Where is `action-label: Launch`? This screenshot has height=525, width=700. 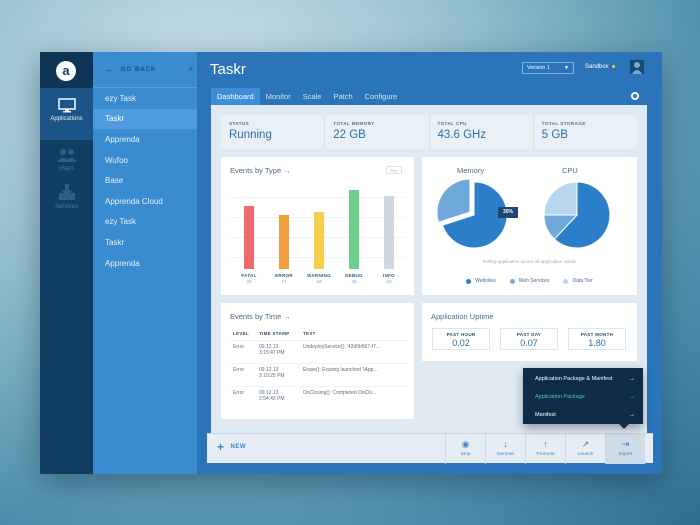
action-label: Launch is located at coordinates (585, 454).